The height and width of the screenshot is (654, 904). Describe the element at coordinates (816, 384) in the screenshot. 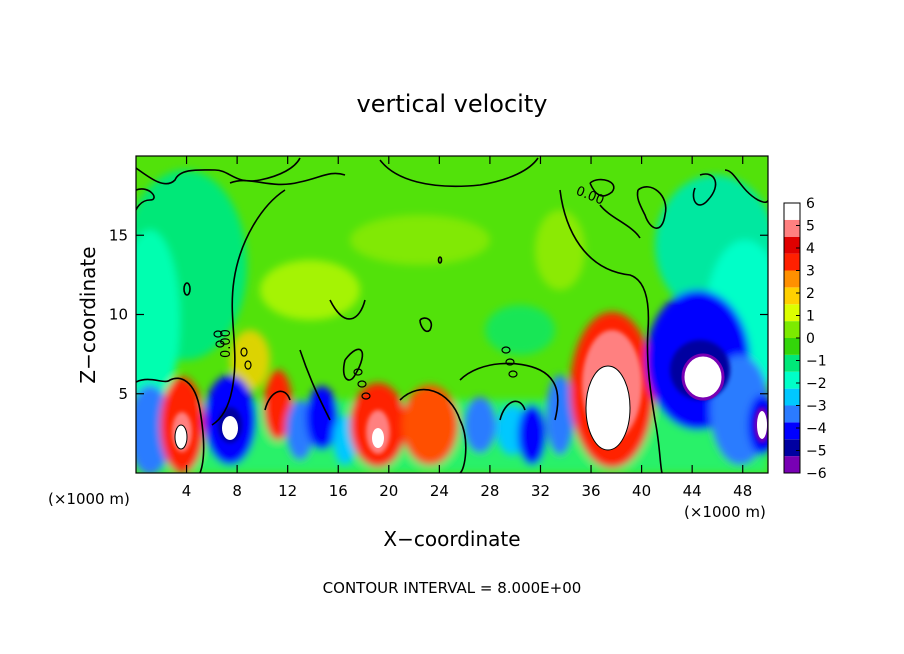

I see `colorbar-tick-label: −2` at that location.